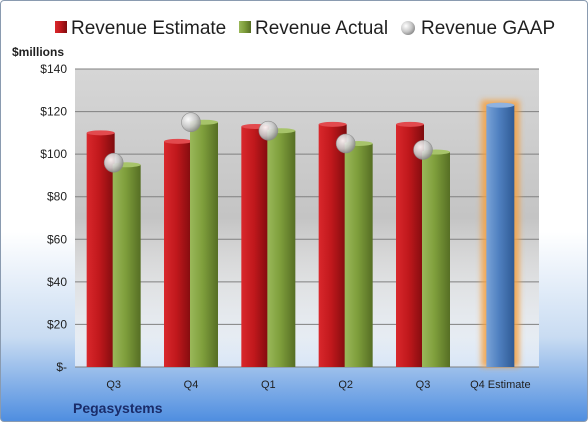  Describe the element at coordinates (53, 154) in the screenshot. I see `y-tick-label: $100` at that location.